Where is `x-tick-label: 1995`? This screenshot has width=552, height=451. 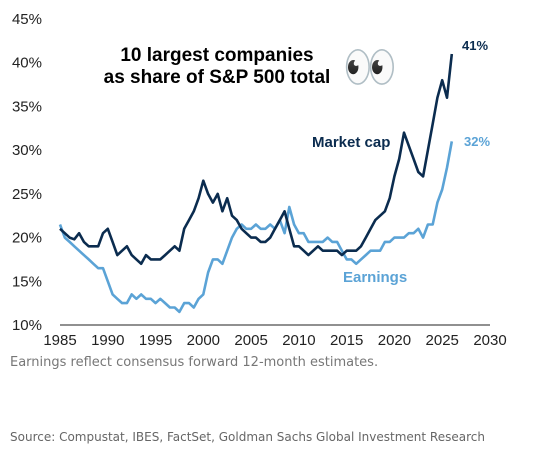 x-tick-label: 1995 is located at coordinates (155, 340).